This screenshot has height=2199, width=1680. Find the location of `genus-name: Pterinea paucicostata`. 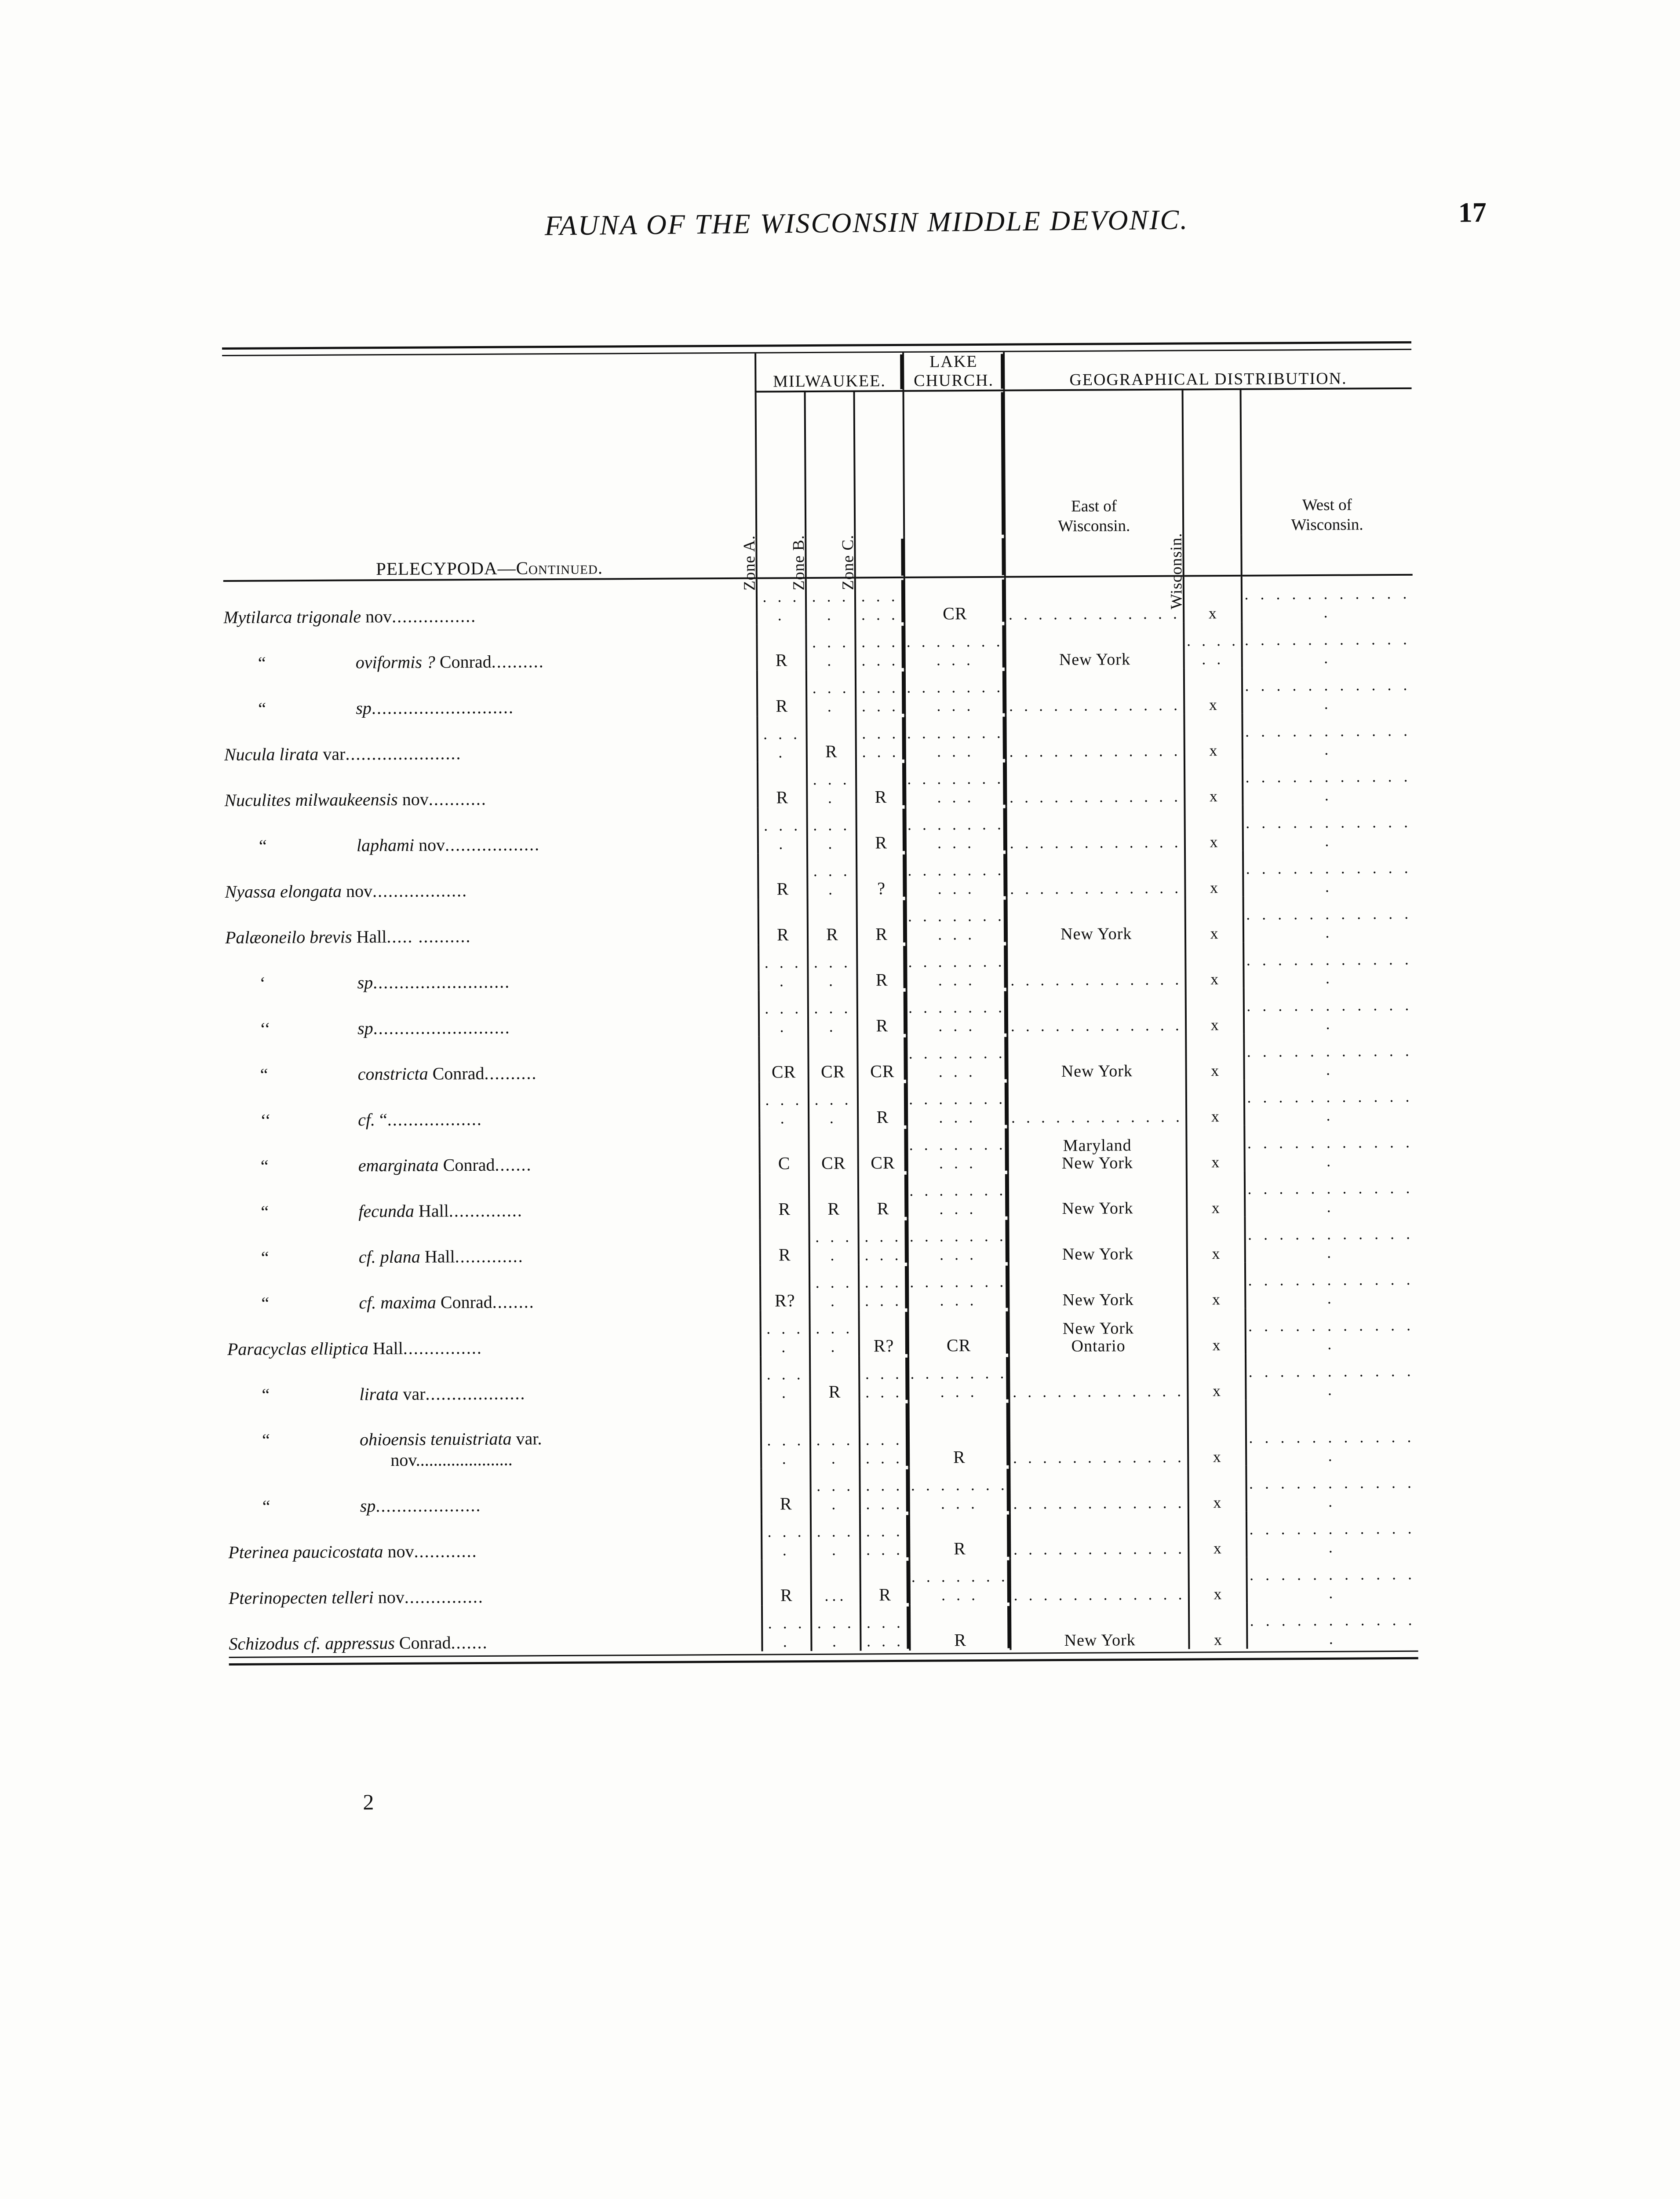

genus-name: Pterinea paucicostata is located at coordinates (305, 1552).